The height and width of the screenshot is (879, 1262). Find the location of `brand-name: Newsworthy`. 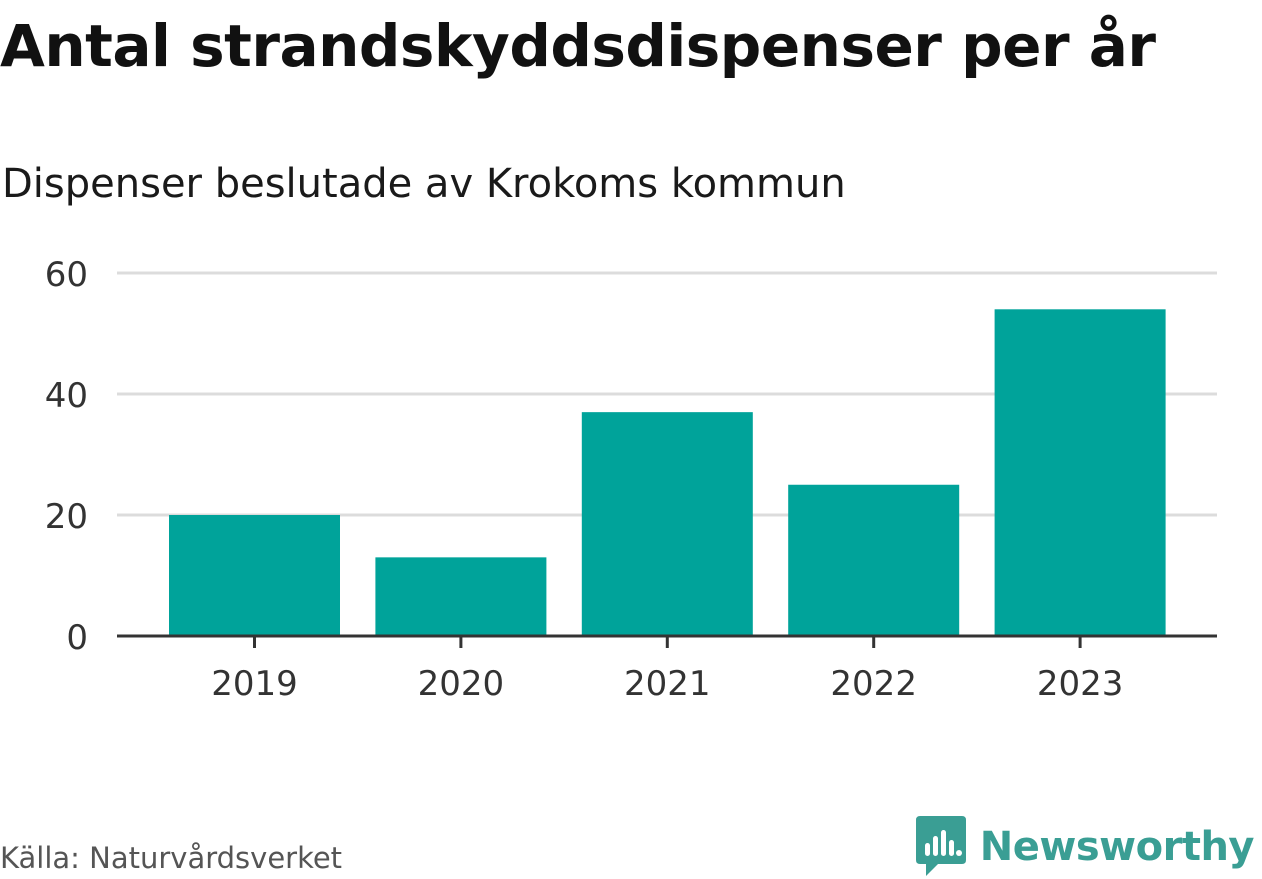

brand-name: Newsworthy is located at coordinates (1117, 847).